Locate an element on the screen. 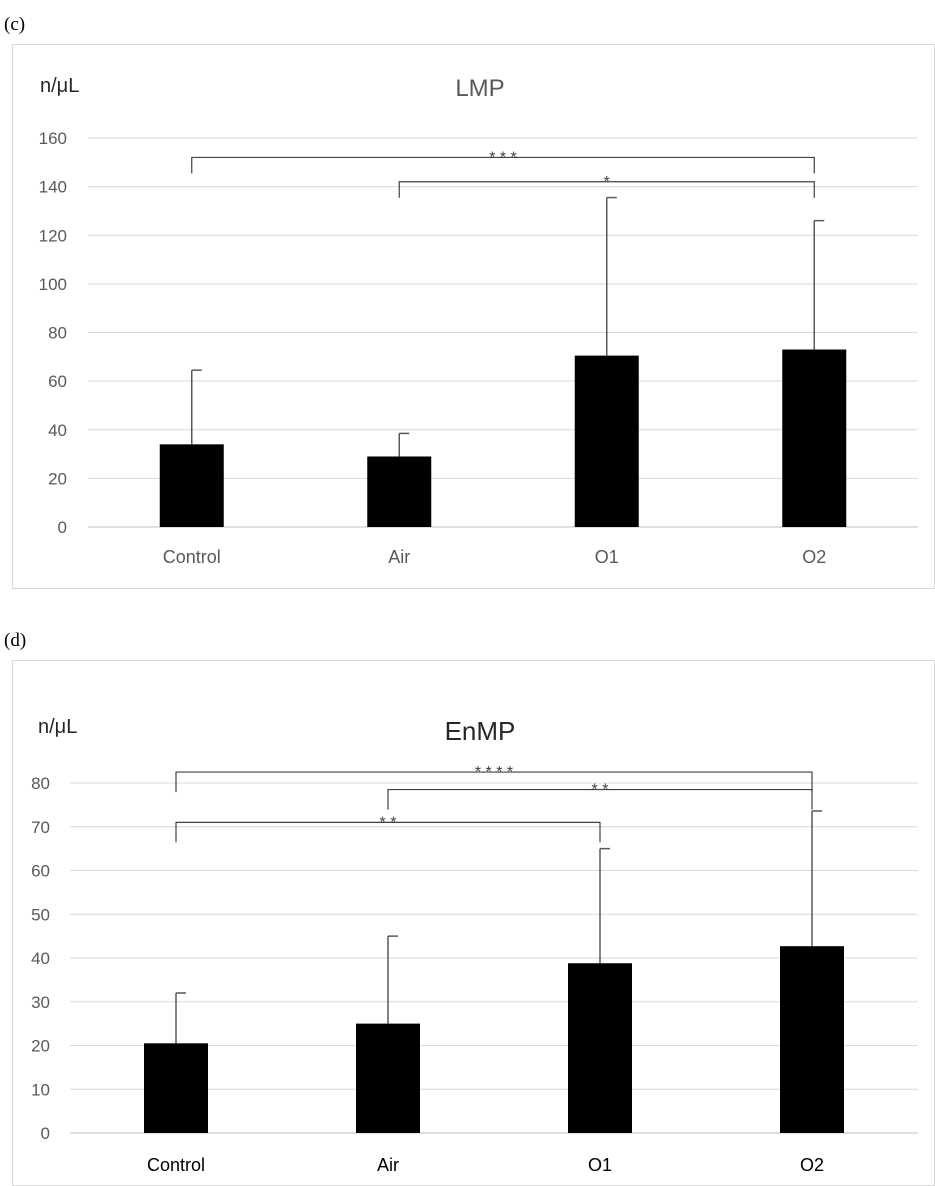  chart-title: EnMP is located at coordinates (480, 731).